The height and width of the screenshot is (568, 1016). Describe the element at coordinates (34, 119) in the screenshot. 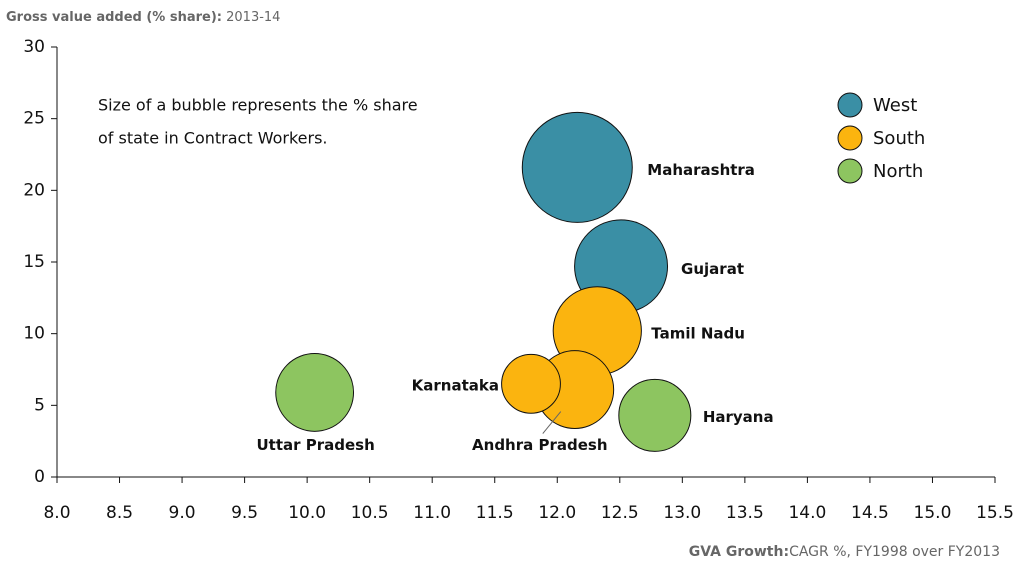

I see `y-tick-label: 25` at that location.